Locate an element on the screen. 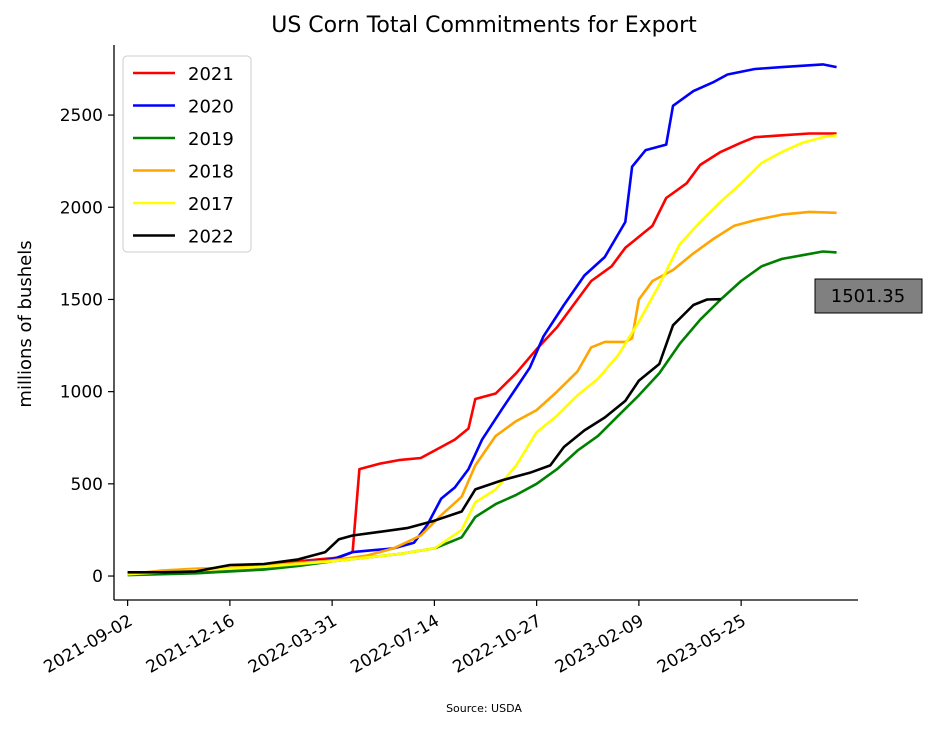 This screenshot has height=729, width=930. x-tick-label-2021-12-16: 2021-12-16 is located at coordinates (191, 644).